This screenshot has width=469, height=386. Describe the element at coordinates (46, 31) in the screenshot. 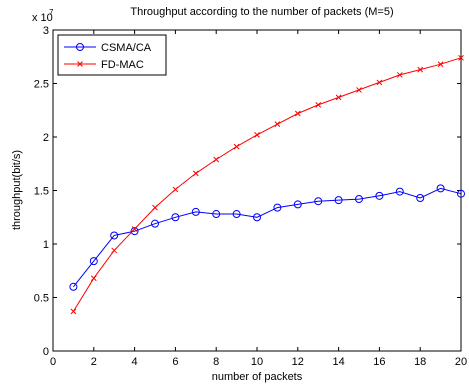

I see `y-tick-label: 3` at that location.